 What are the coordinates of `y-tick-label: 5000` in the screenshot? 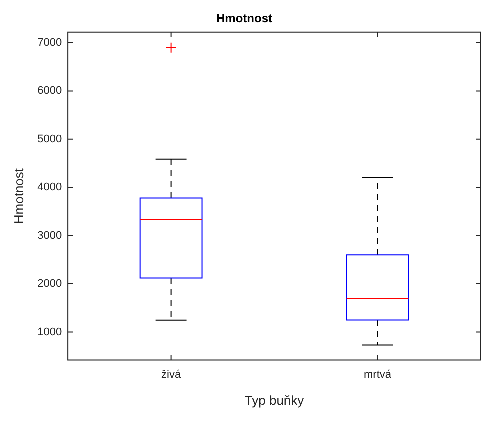 It's located at (50, 139).